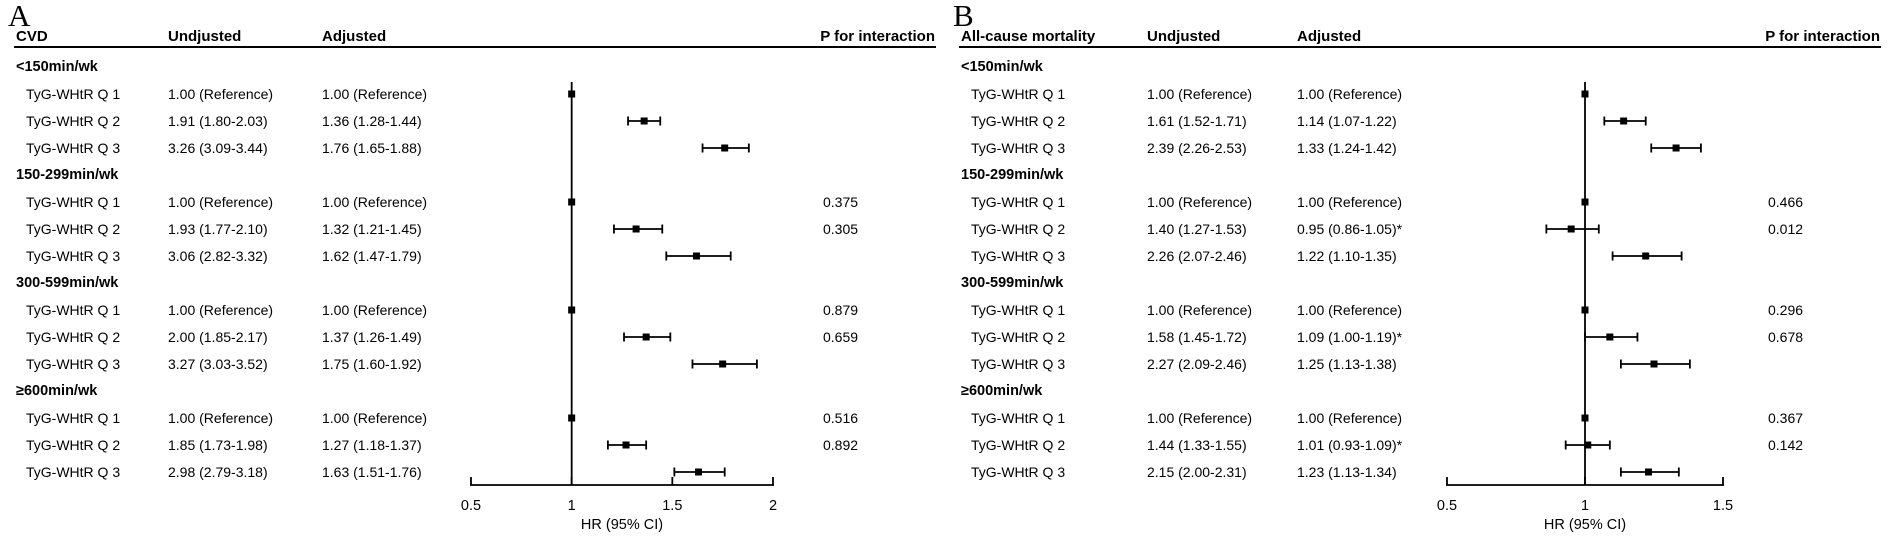 This screenshot has width=1890, height=540. Describe the element at coordinates (218, 256) in the screenshot. I see `undjusted-value: 3.06 (2.82-3.32)` at that location.